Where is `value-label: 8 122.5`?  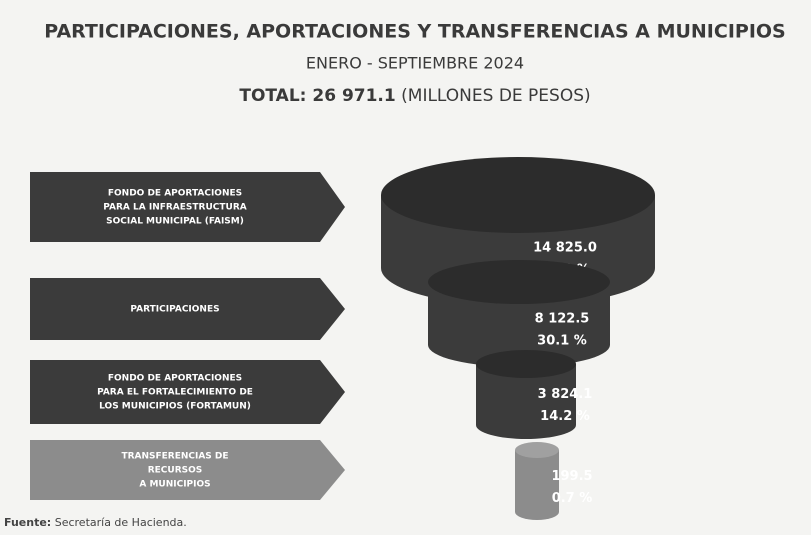
value-label: 8 122.5 is located at coordinates (562, 318).